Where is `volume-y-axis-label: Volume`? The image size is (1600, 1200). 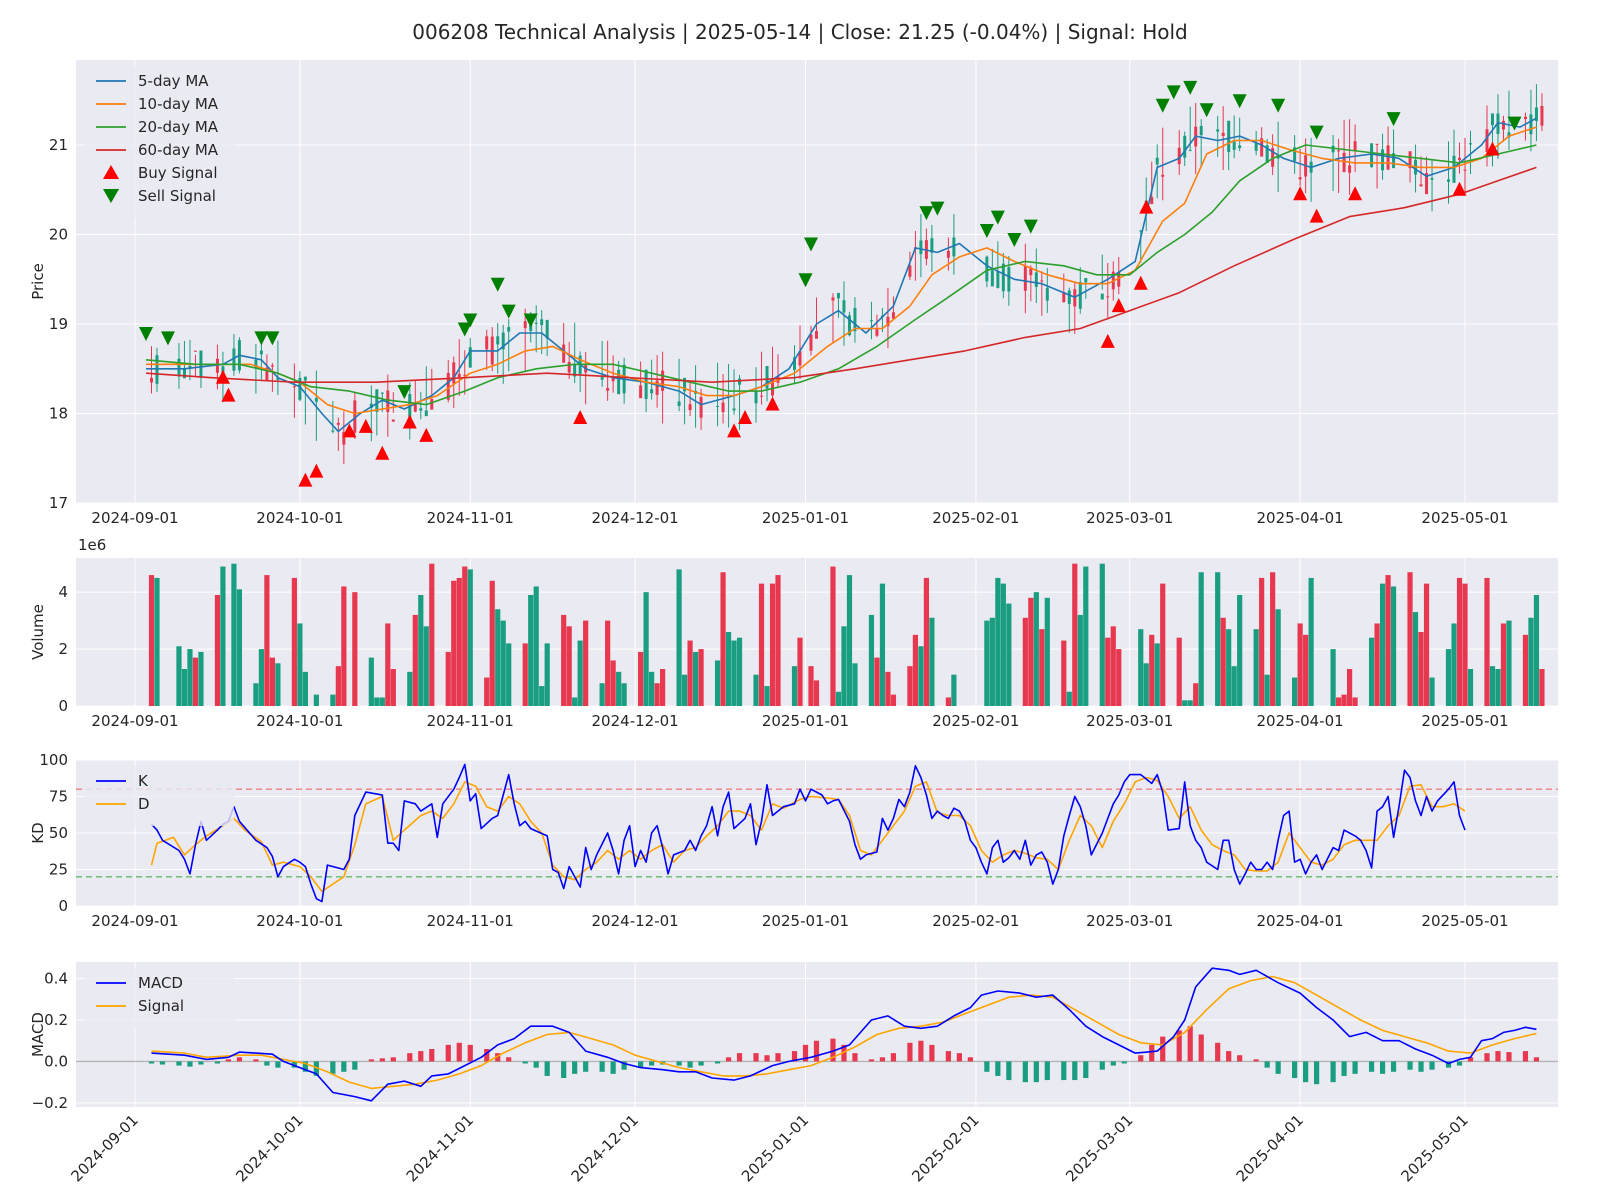 volume-y-axis-label: Volume is located at coordinates (38, 632).